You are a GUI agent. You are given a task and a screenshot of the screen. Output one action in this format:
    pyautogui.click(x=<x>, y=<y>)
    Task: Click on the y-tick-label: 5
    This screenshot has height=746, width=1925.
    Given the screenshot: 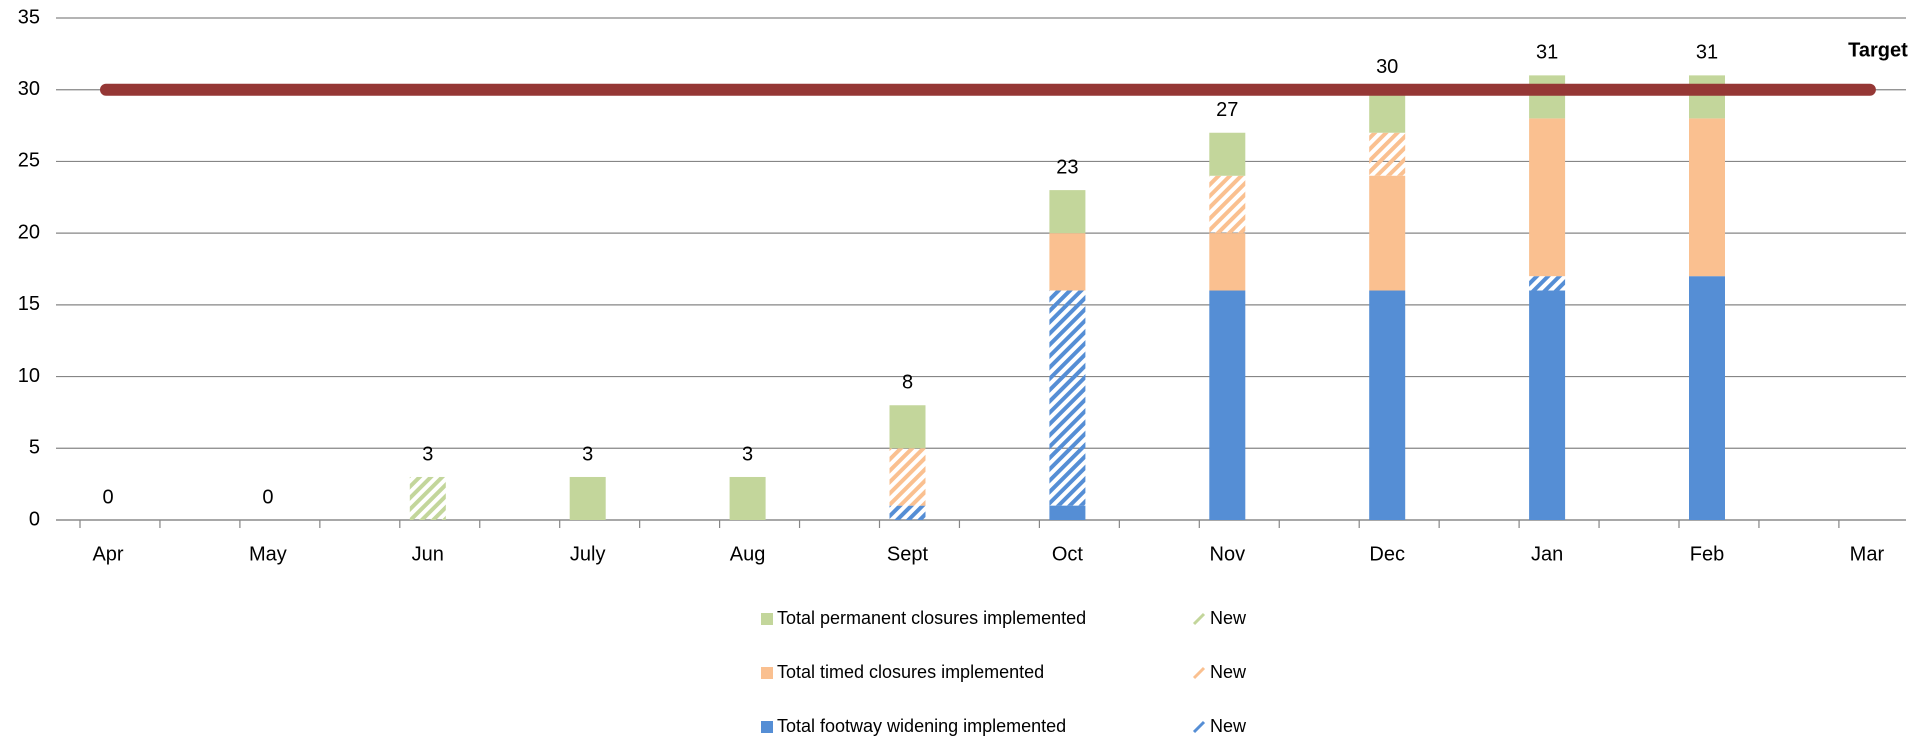 What is the action you would take?
    pyautogui.click(x=34, y=448)
    